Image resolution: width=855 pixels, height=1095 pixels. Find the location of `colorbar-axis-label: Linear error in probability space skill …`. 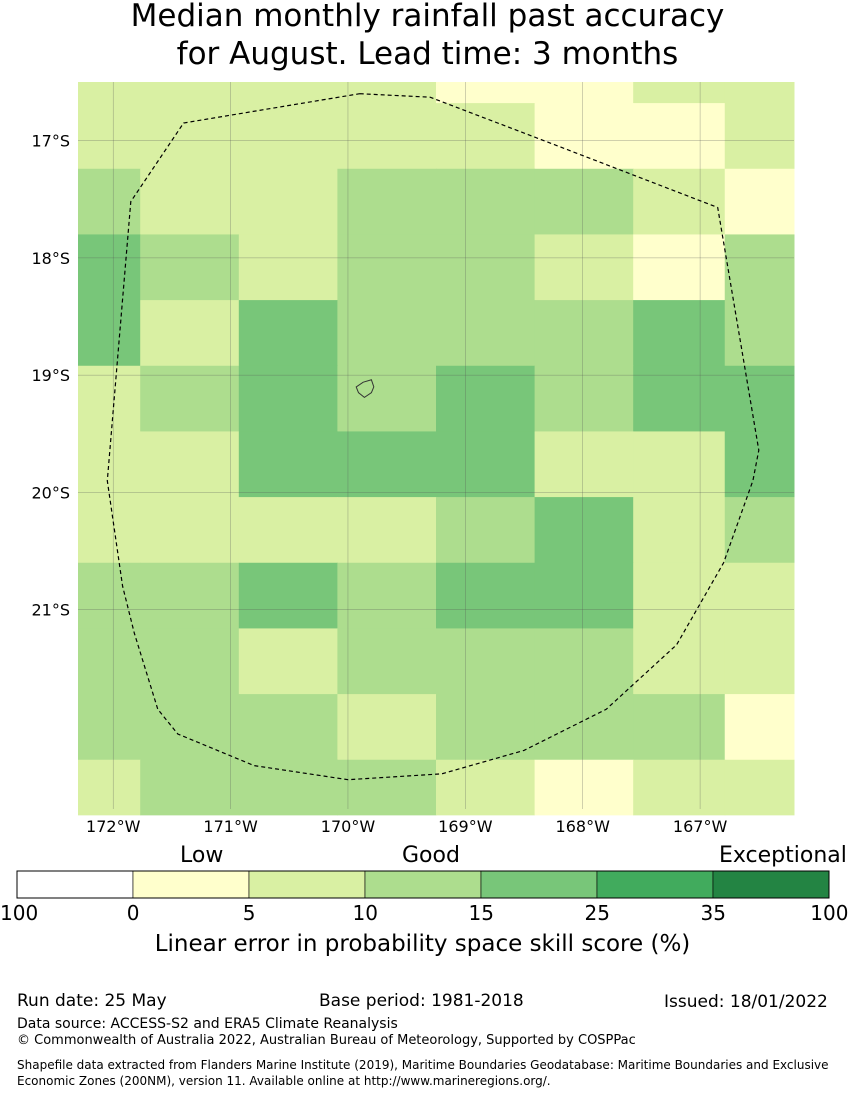

colorbar-axis-label: Linear error in probability space skill … is located at coordinates (422, 944).